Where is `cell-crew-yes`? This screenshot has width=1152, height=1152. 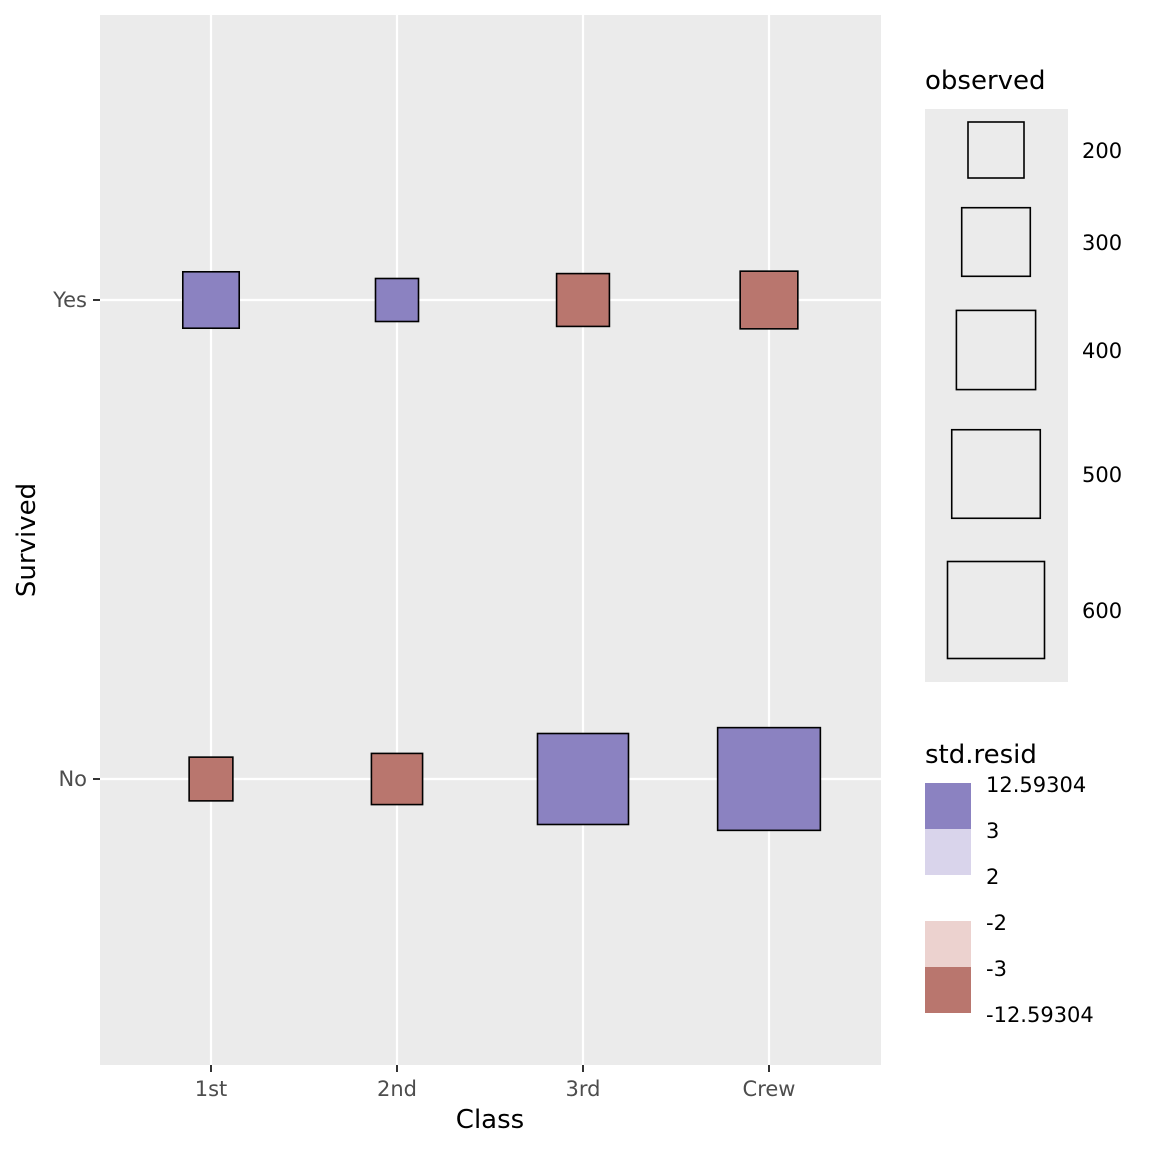 cell-crew-yes is located at coordinates (769, 300).